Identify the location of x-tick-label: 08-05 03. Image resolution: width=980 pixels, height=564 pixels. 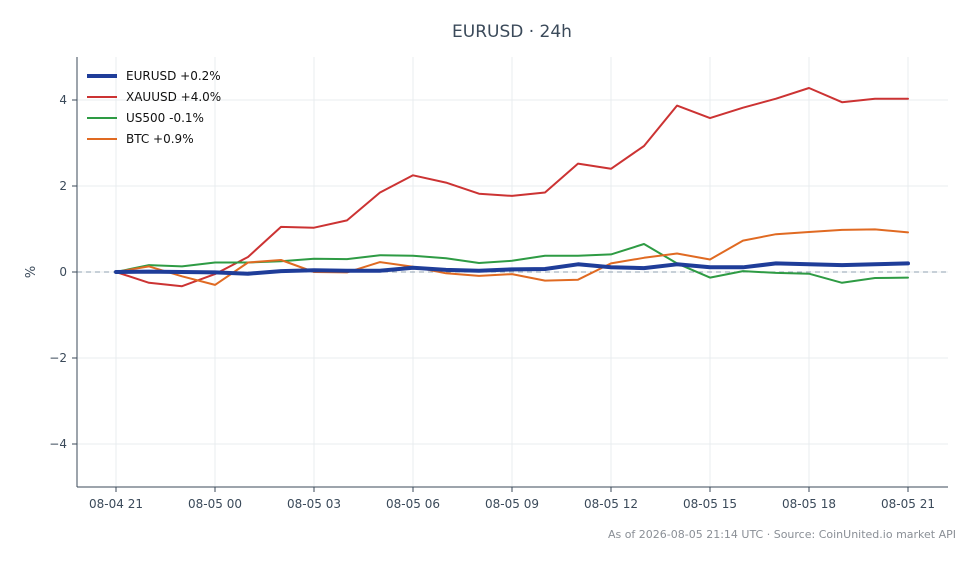
(314, 504).